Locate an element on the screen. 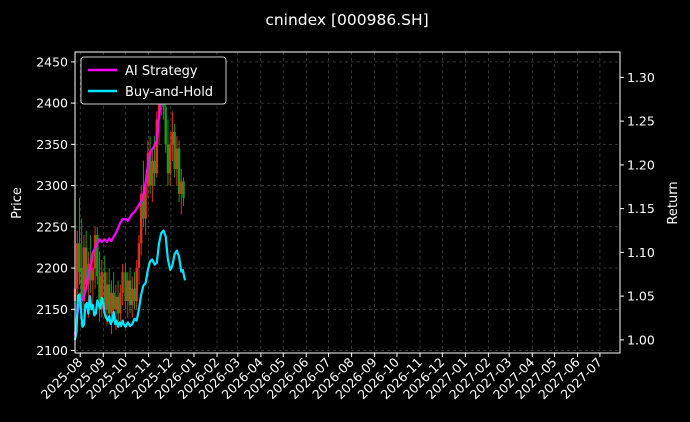 The width and height of the screenshot is (690, 422). left-y-axis-ticks: 2100 2150 2200 2250 2300 2350 2400 2450 is located at coordinates (55, 206).